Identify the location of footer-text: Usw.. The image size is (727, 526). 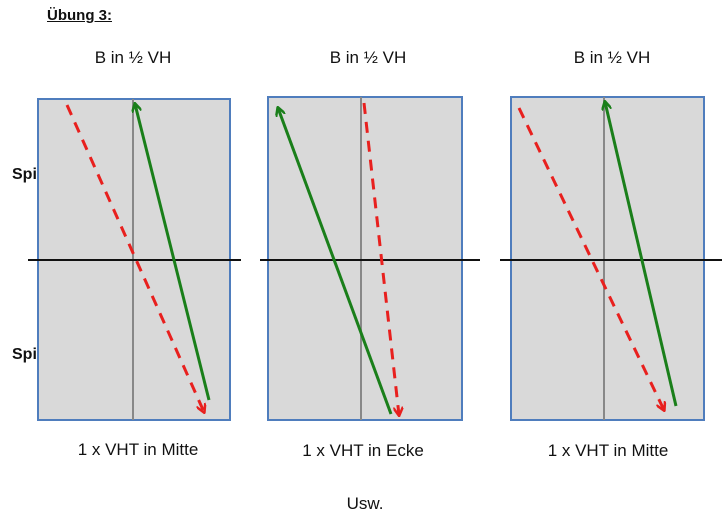
(365, 503).